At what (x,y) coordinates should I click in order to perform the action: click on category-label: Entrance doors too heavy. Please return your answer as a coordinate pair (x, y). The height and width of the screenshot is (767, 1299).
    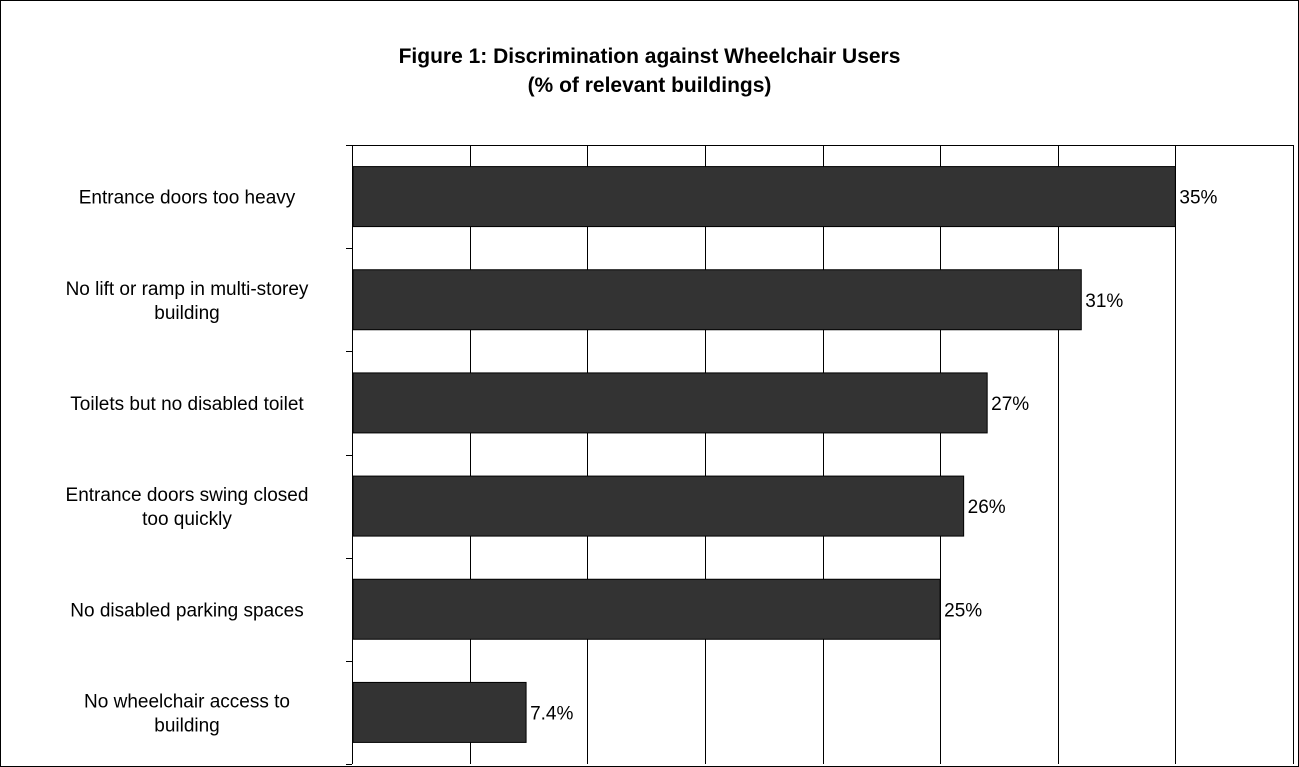
    Looking at the image, I should click on (187, 198).